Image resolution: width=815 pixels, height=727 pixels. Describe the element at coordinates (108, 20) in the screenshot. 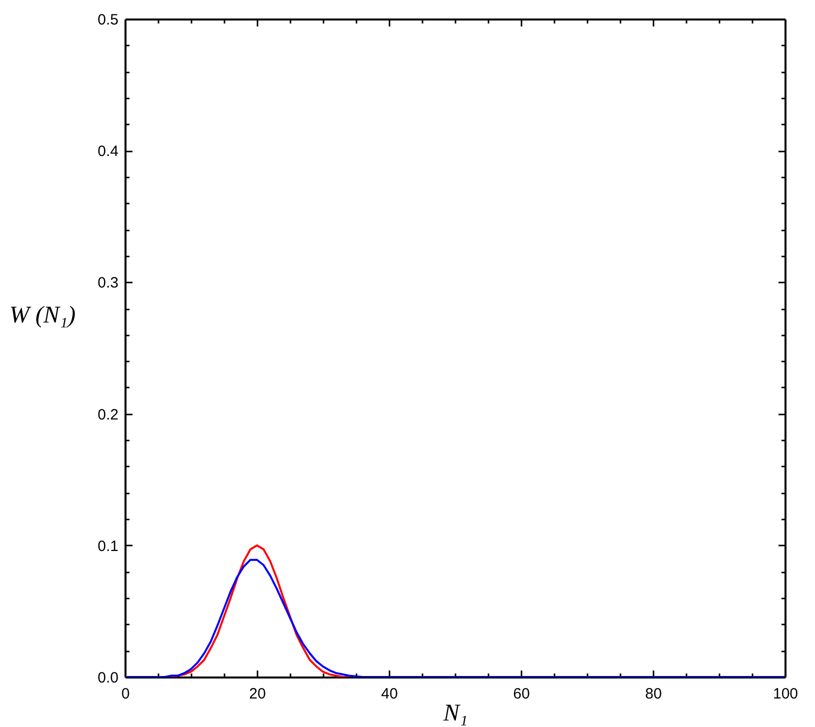

I see `y-tick-label: 0.5` at that location.